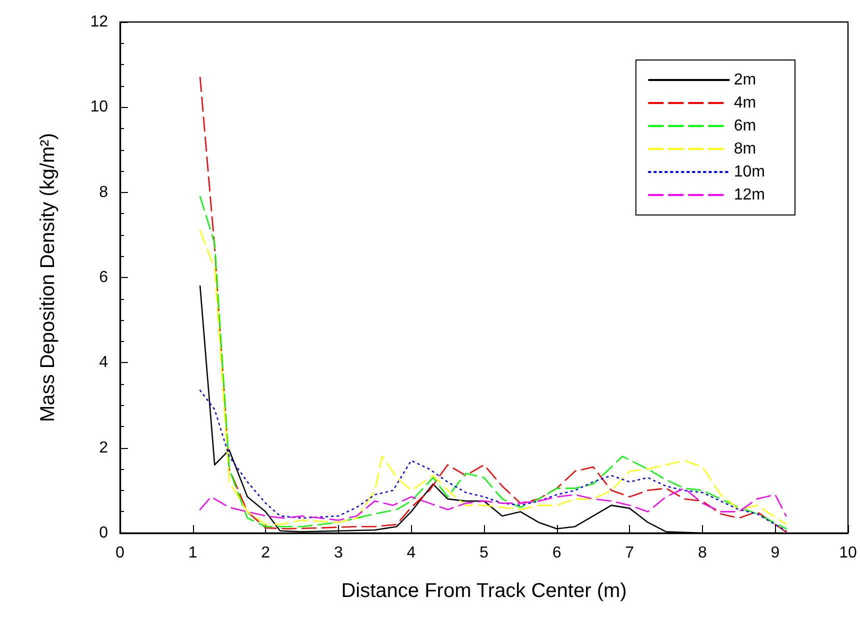 The width and height of the screenshot is (860, 627). Describe the element at coordinates (103, 277) in the screenshot. I see `y-tick-label: 6` at that location.